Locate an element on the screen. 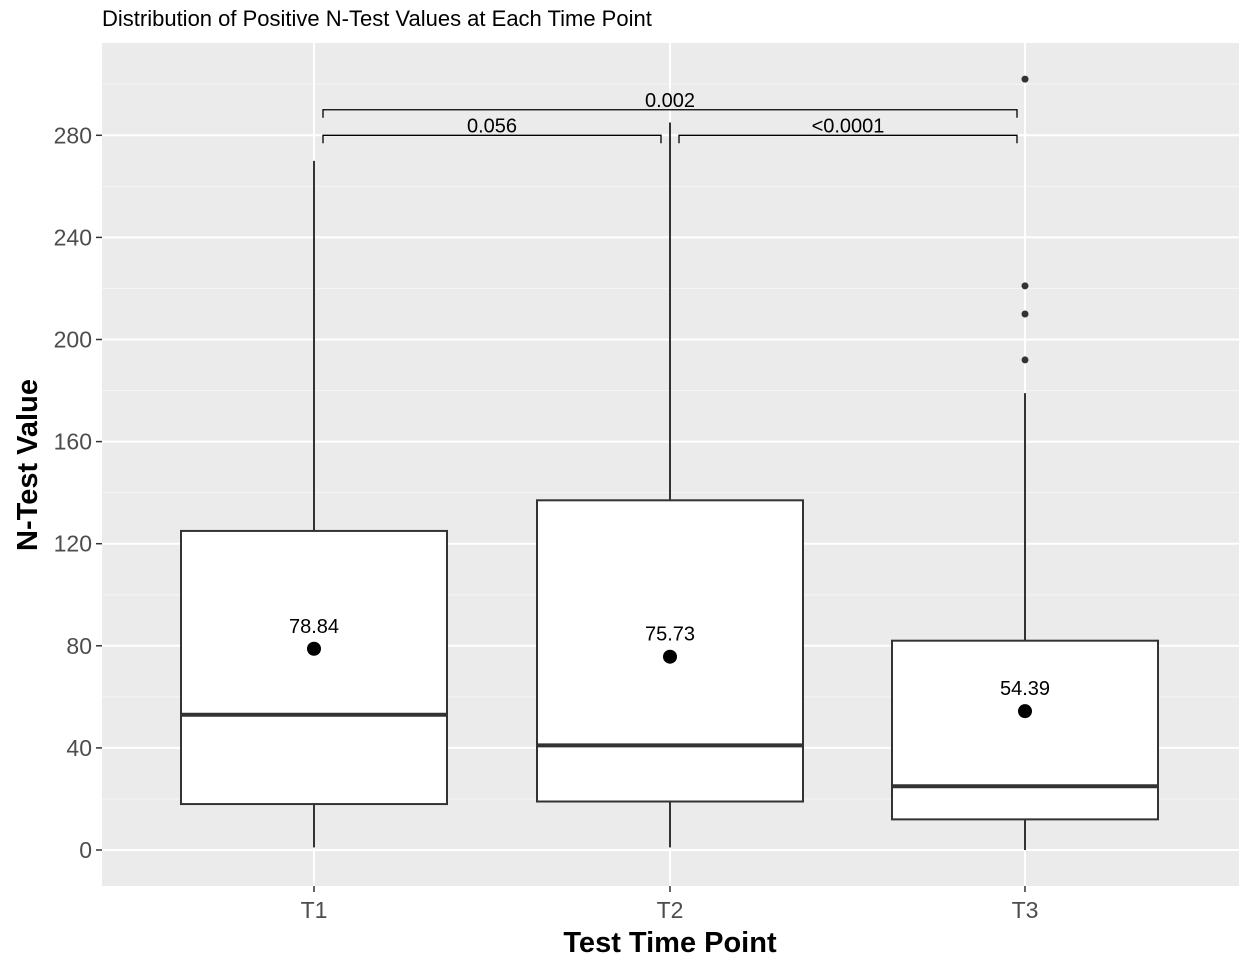 Image resolution: width=1239 pixels, height=957 pixels. comparison-t1-t2: 0.056 is located at coordinates (492, 129).